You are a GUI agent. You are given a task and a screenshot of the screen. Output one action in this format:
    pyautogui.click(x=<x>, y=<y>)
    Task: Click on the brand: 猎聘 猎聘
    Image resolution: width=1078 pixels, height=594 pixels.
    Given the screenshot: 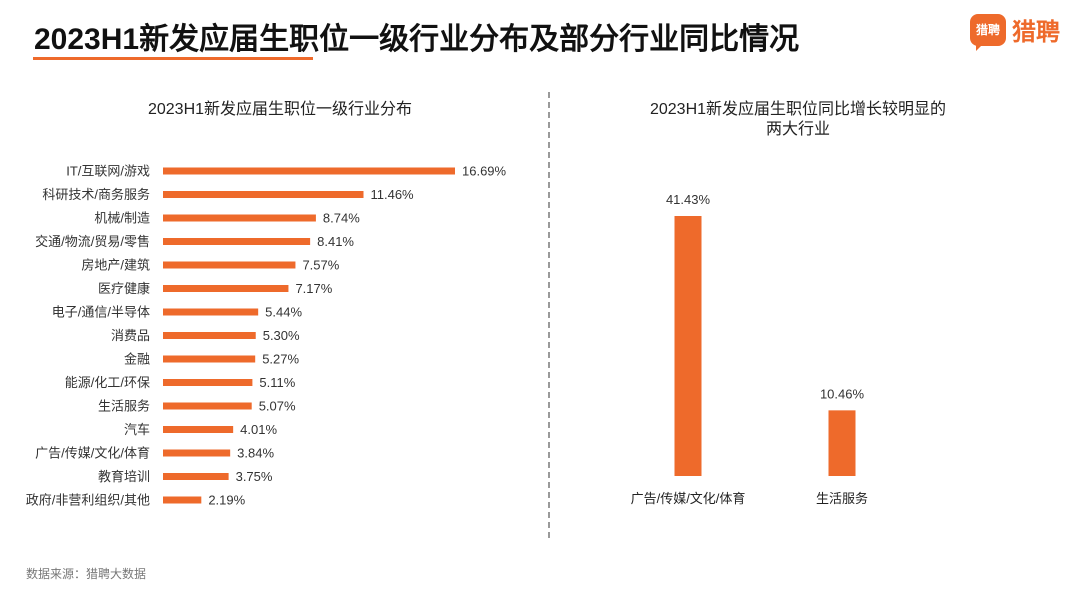 What is the action you would take?
    pyautogui.click(x=1015, y=31)
    